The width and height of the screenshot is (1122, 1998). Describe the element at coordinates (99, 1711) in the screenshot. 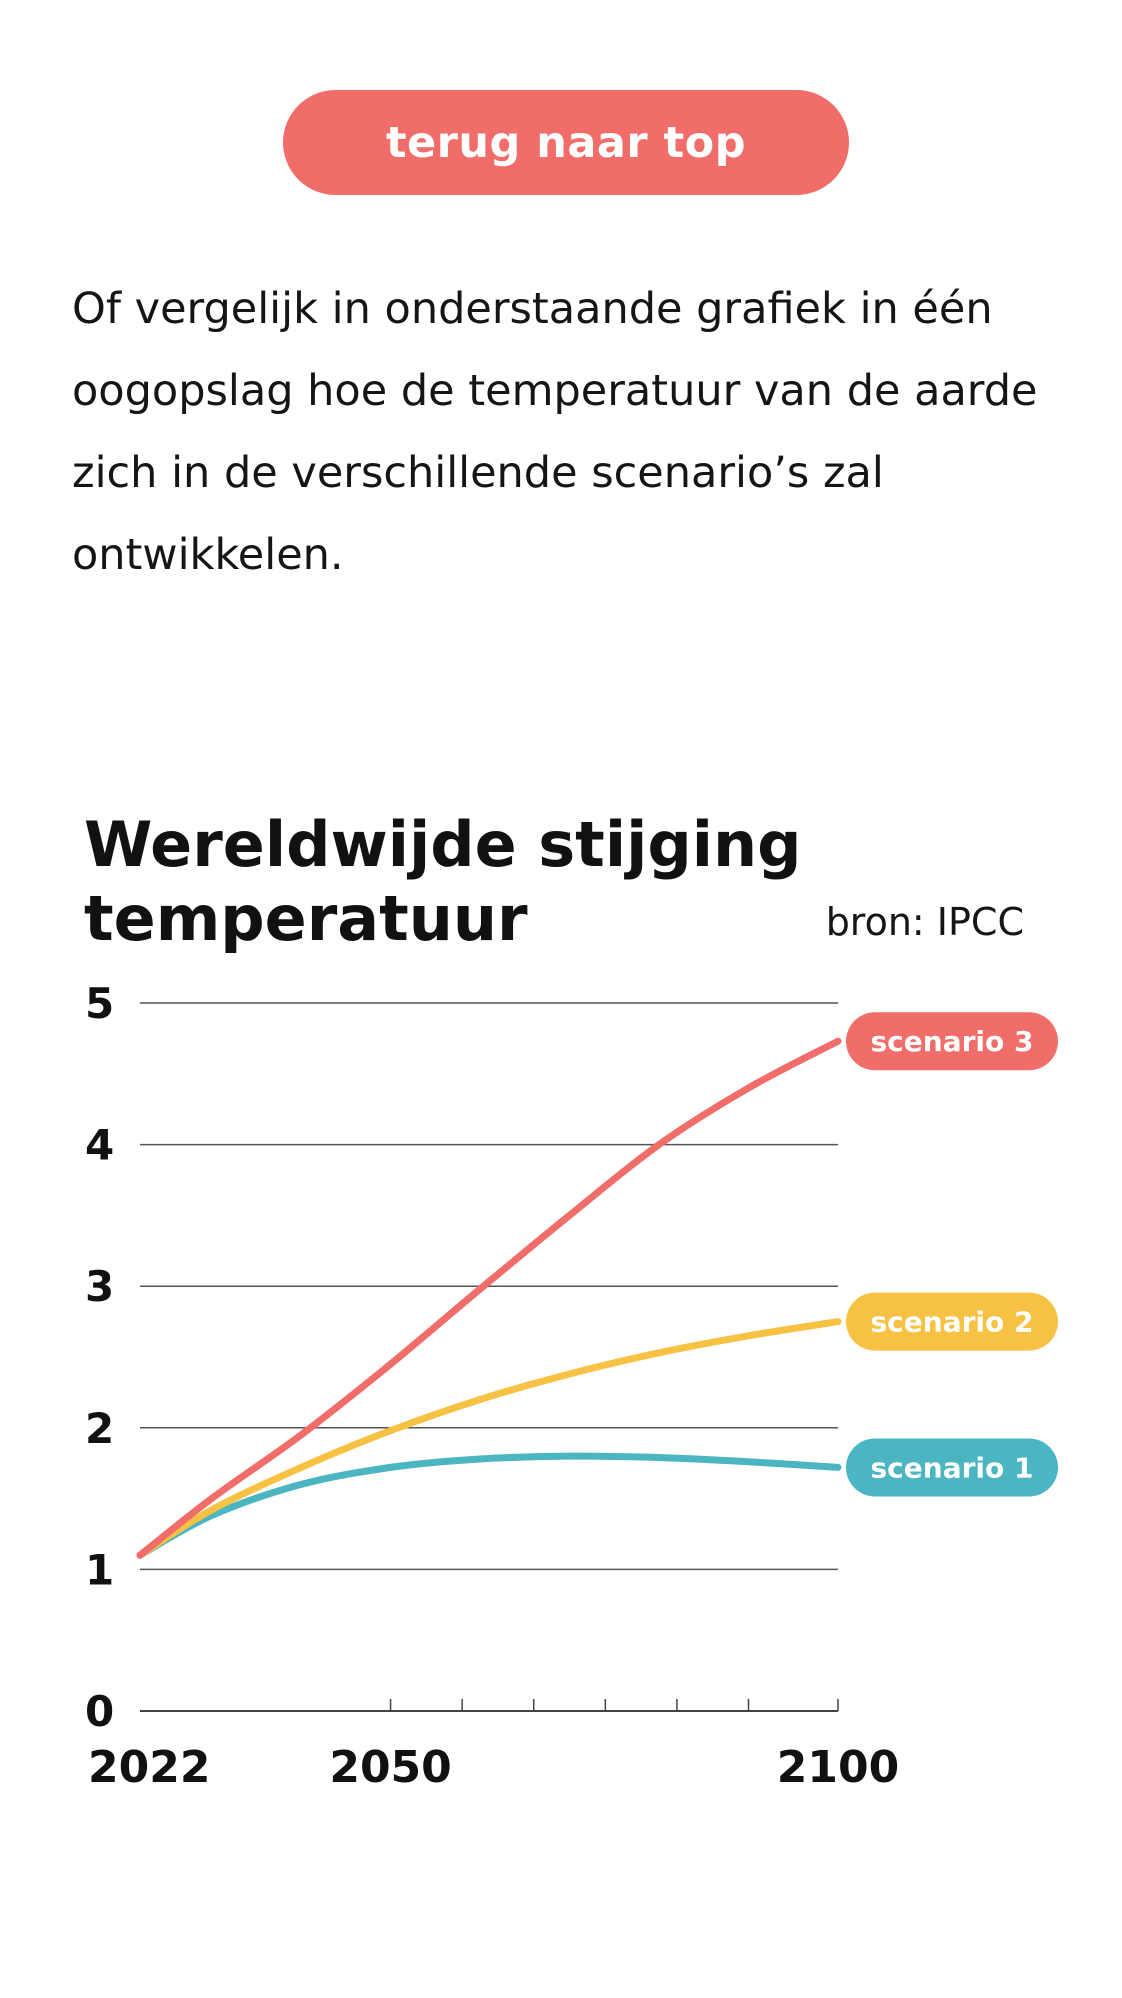

I see `y-tick-label-0: 0` at that location.